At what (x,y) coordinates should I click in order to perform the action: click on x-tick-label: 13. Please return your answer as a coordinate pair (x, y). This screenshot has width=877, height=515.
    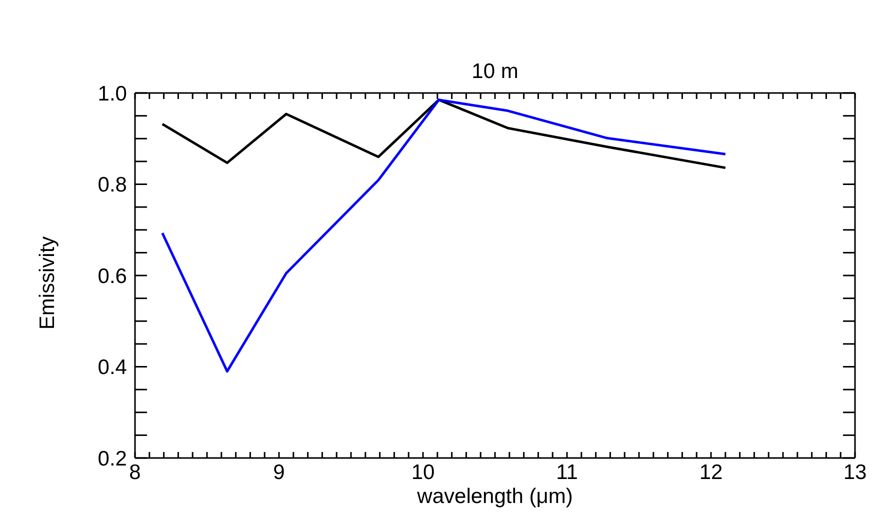
    Looking at the image, I should click on (855, 472).